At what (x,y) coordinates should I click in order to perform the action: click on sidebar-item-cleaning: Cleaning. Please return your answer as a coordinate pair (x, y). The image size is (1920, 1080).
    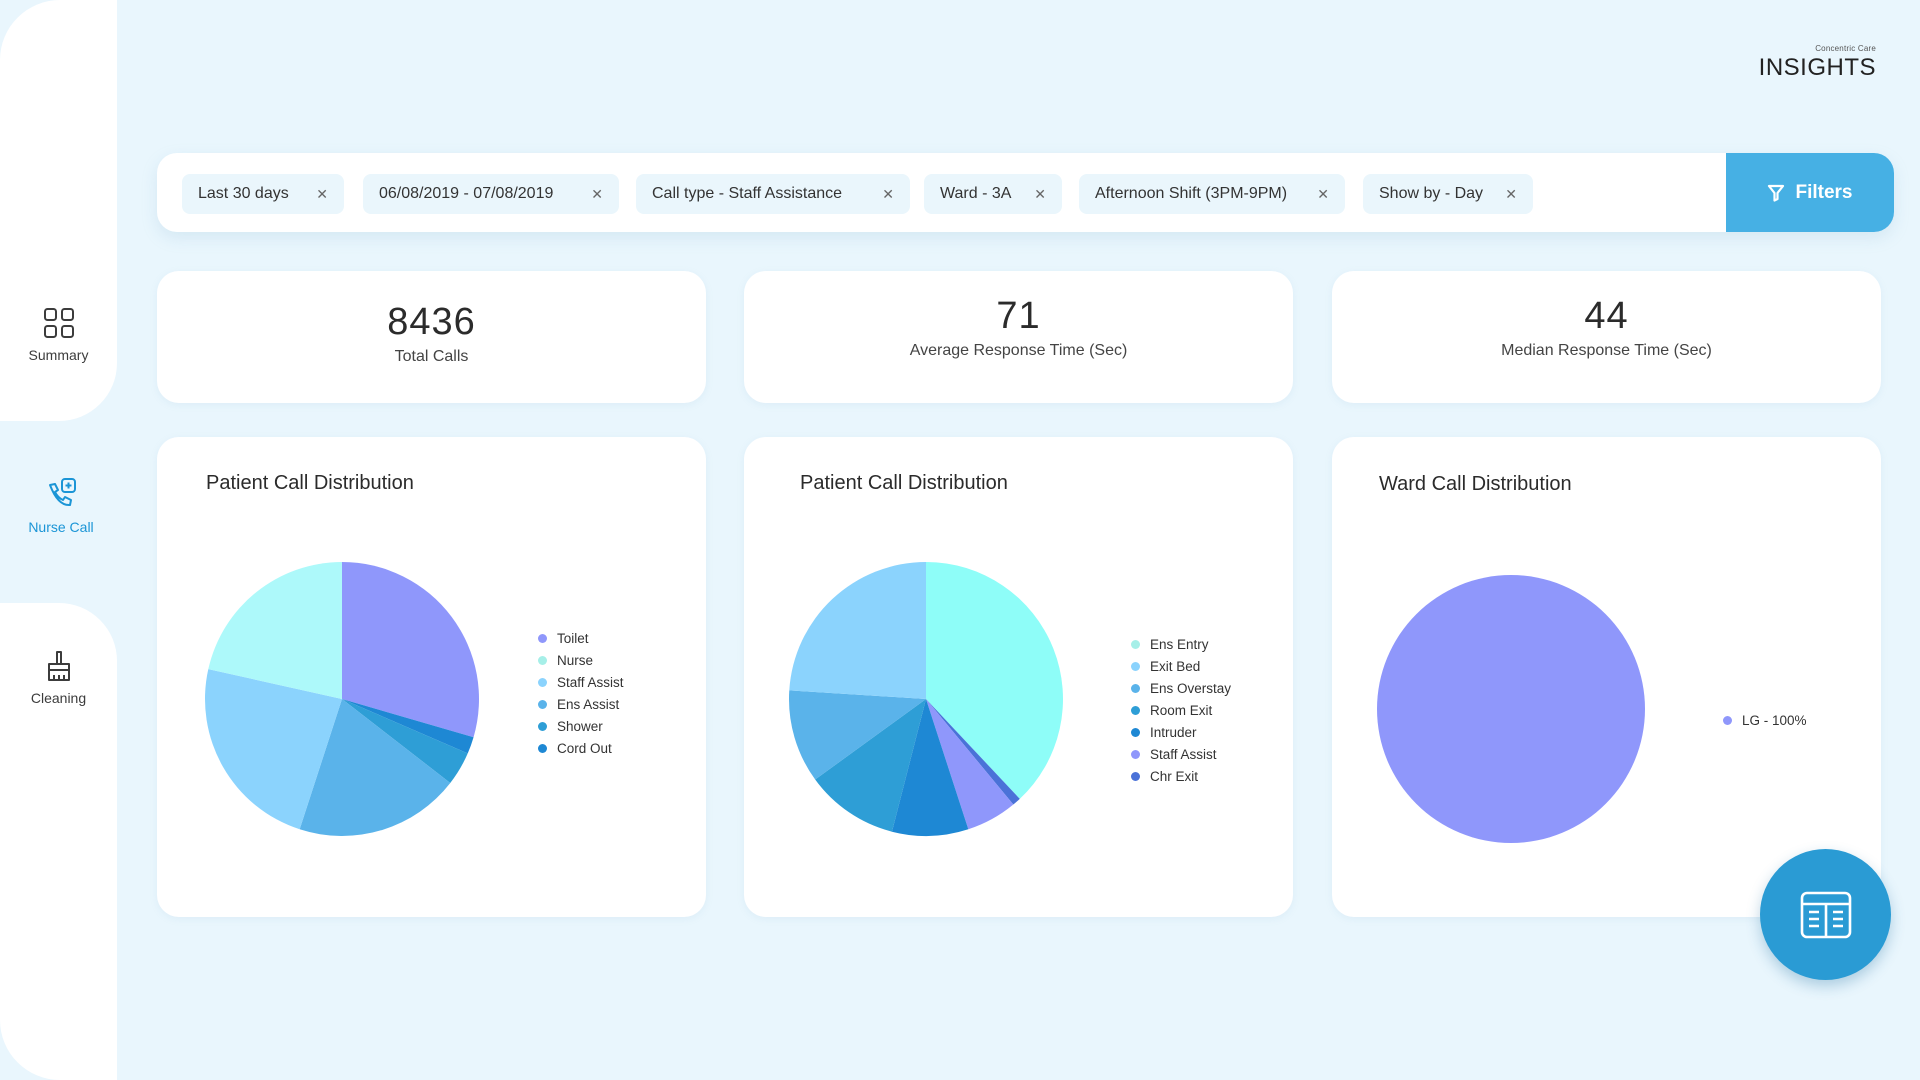
    Looking at the image, I should click on (58, 678).